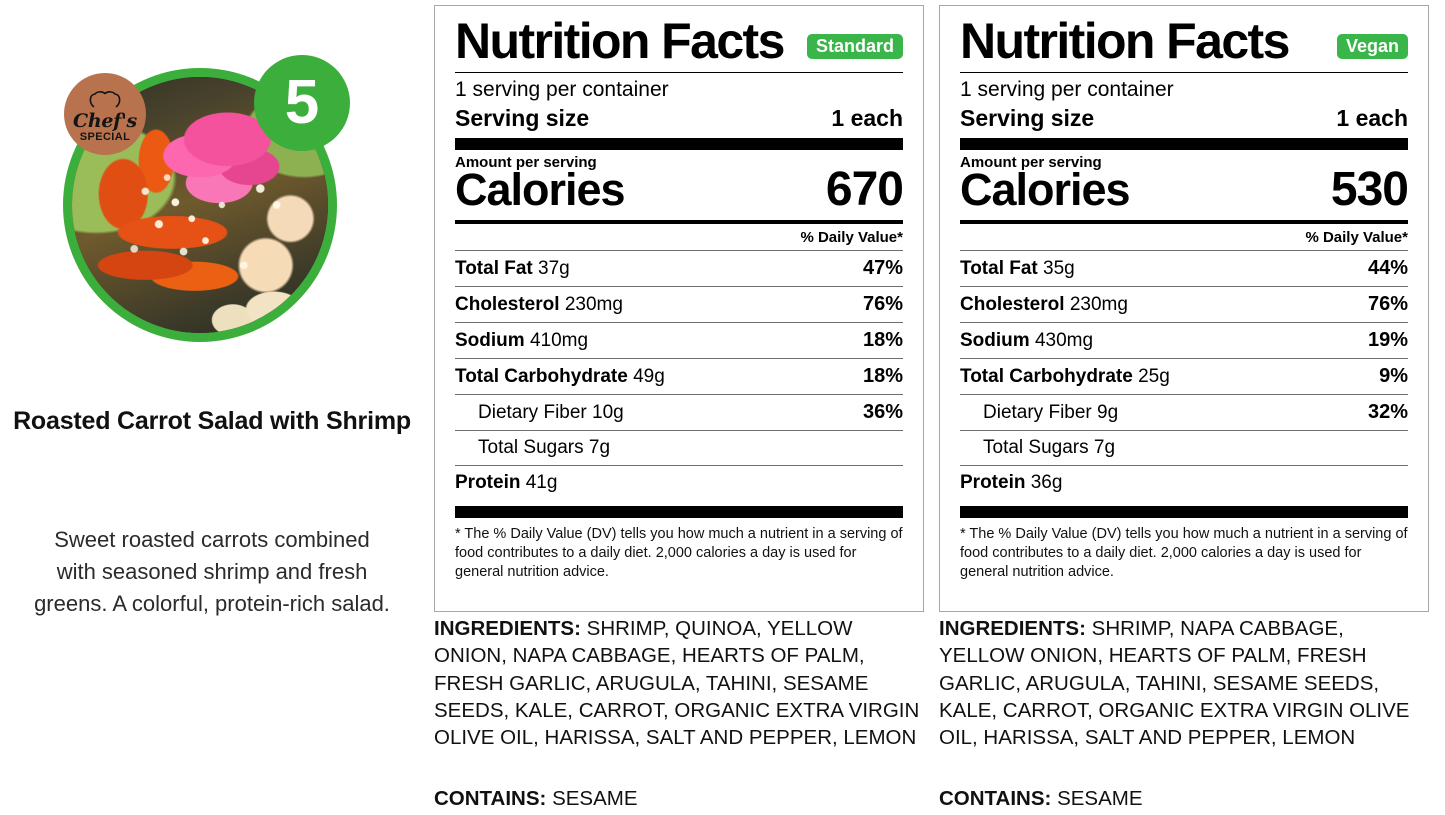 The image size is (1445, 815). Describe the element at coordinates (522, 340) in the screenshot. I see `nutrient-name: Sodium 410mg` at that location.